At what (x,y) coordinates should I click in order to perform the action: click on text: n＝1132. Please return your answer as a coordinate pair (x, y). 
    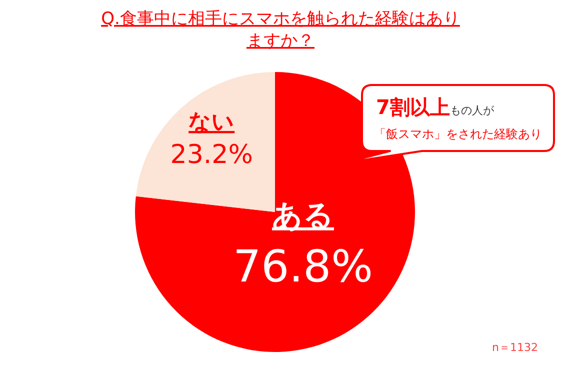
    Looking at the image, I should click on (515, 347).